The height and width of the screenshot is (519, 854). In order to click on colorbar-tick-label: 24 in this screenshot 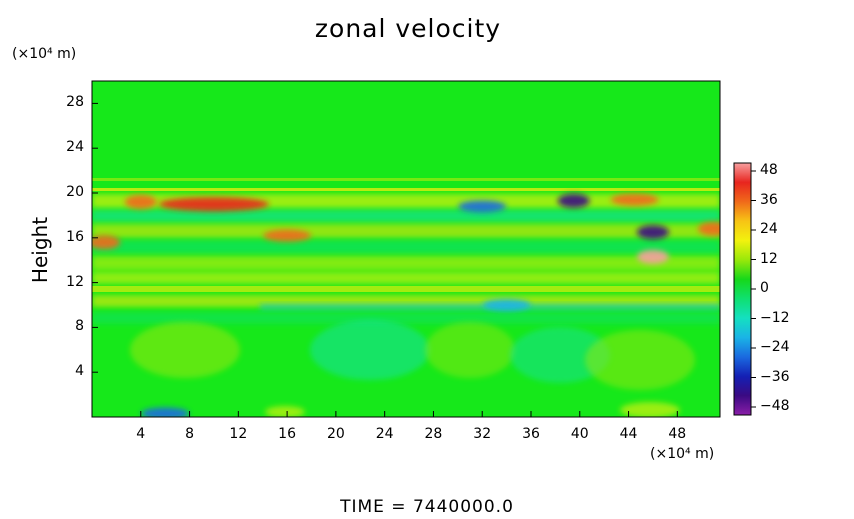, I will do `click(769, 229)`.